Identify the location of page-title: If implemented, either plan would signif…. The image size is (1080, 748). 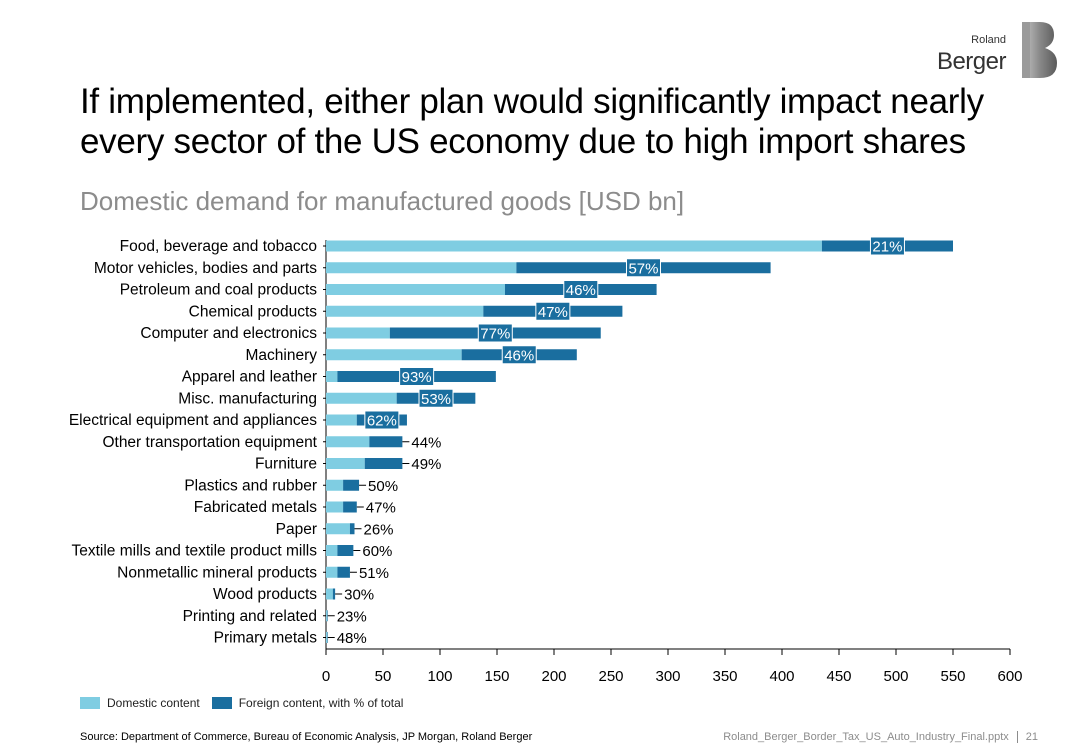
(532, 122).